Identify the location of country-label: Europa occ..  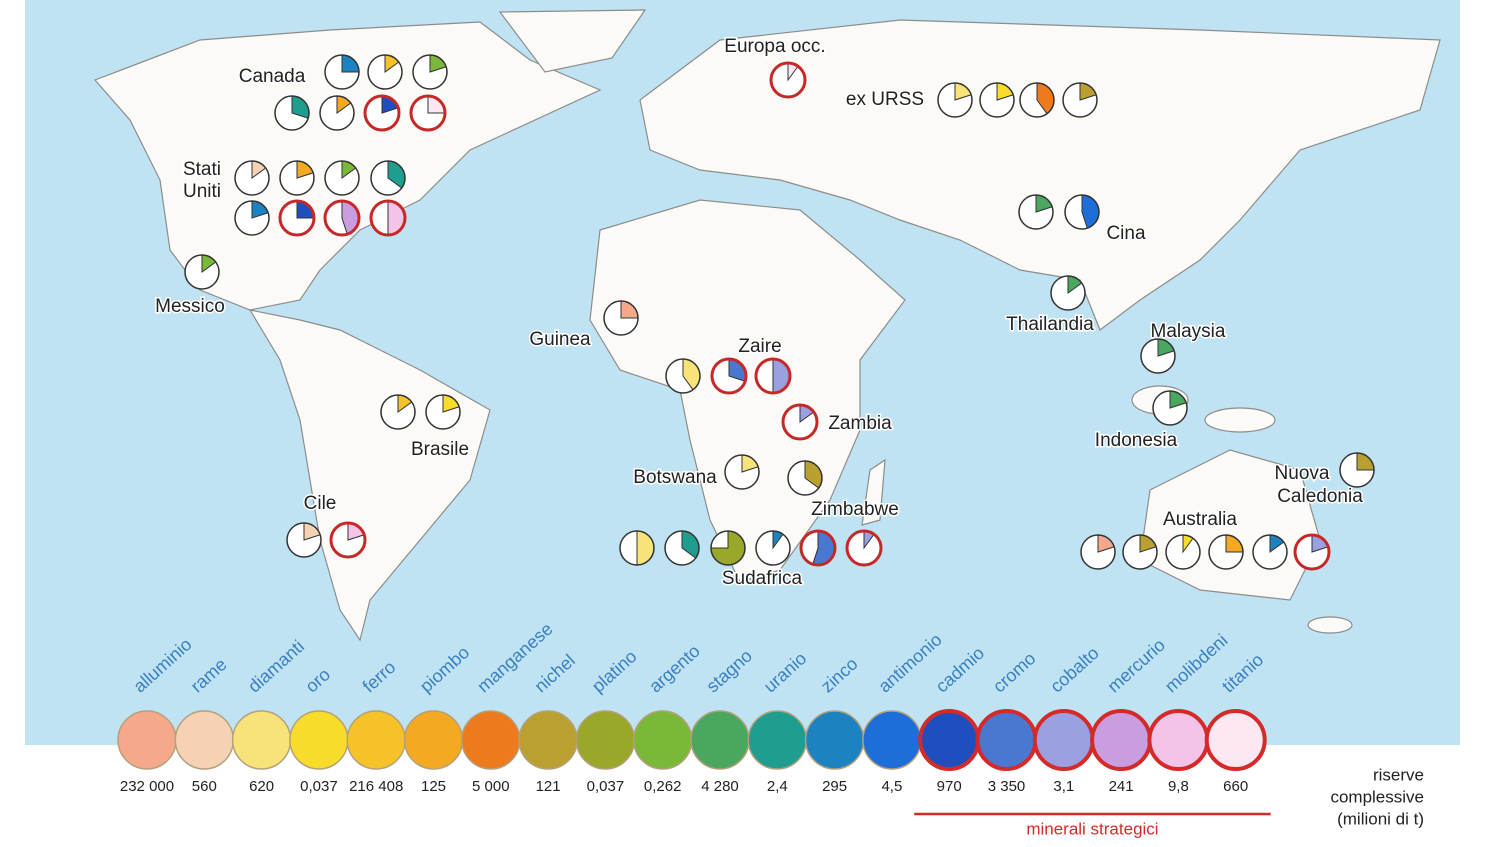
(774, 46).